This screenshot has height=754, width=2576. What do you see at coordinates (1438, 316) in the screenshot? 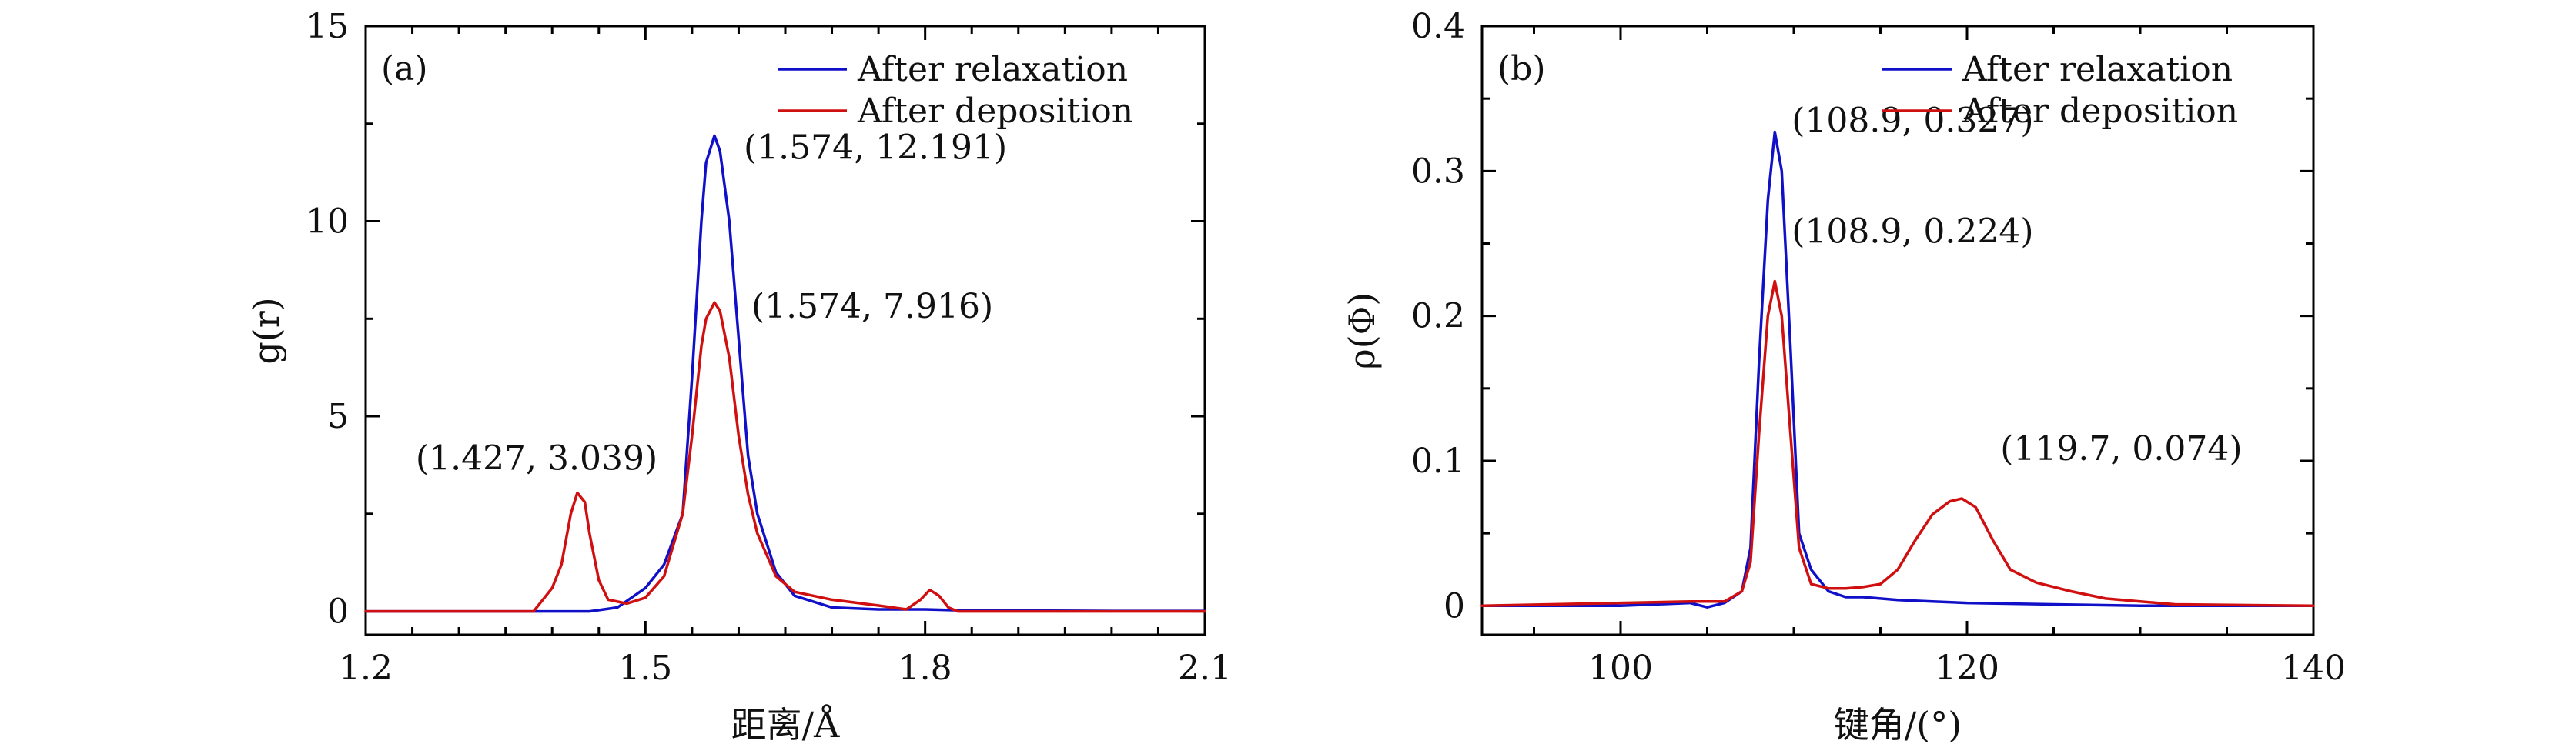
I see `y-tick-label: 0.2` at bounding box center [1438, 316].